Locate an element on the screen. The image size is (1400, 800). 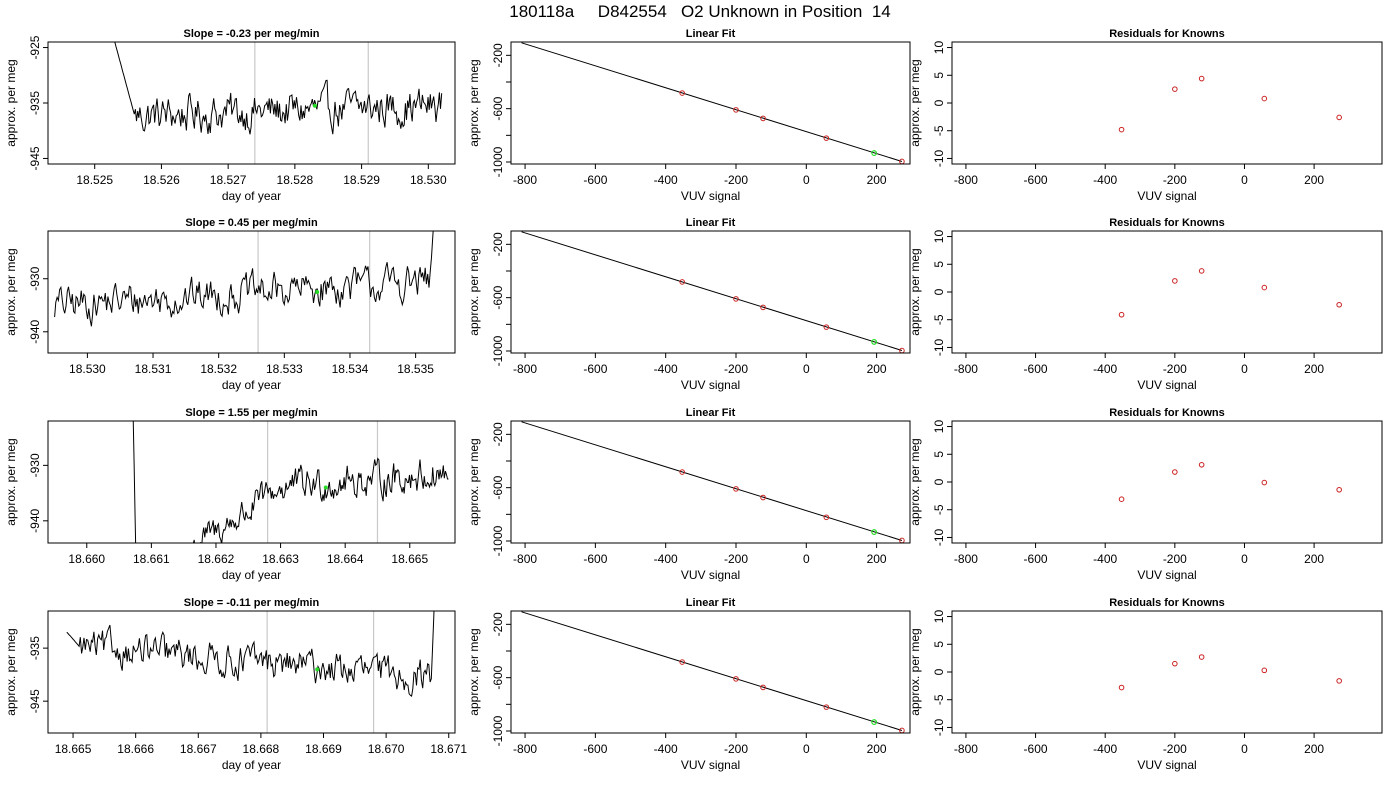
x-tick-label: 18.661 is located at coordinates (151, 559).